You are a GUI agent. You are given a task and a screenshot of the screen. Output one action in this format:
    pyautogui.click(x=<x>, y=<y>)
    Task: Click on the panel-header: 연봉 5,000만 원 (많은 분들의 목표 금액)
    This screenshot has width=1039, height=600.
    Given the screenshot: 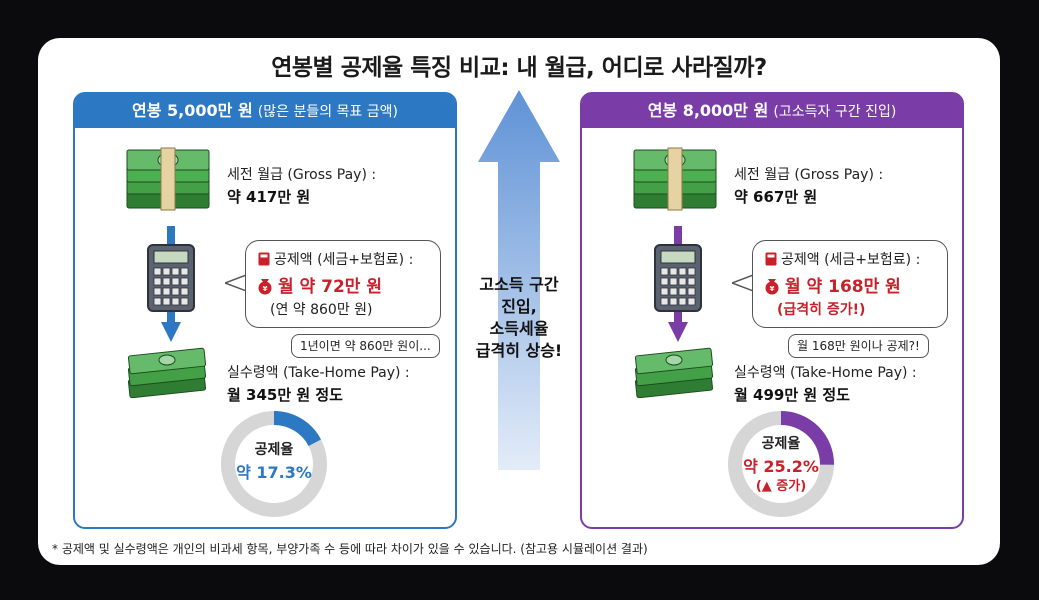 What is the action you would take?
    pyautogui.click(x=265, y=111)
    